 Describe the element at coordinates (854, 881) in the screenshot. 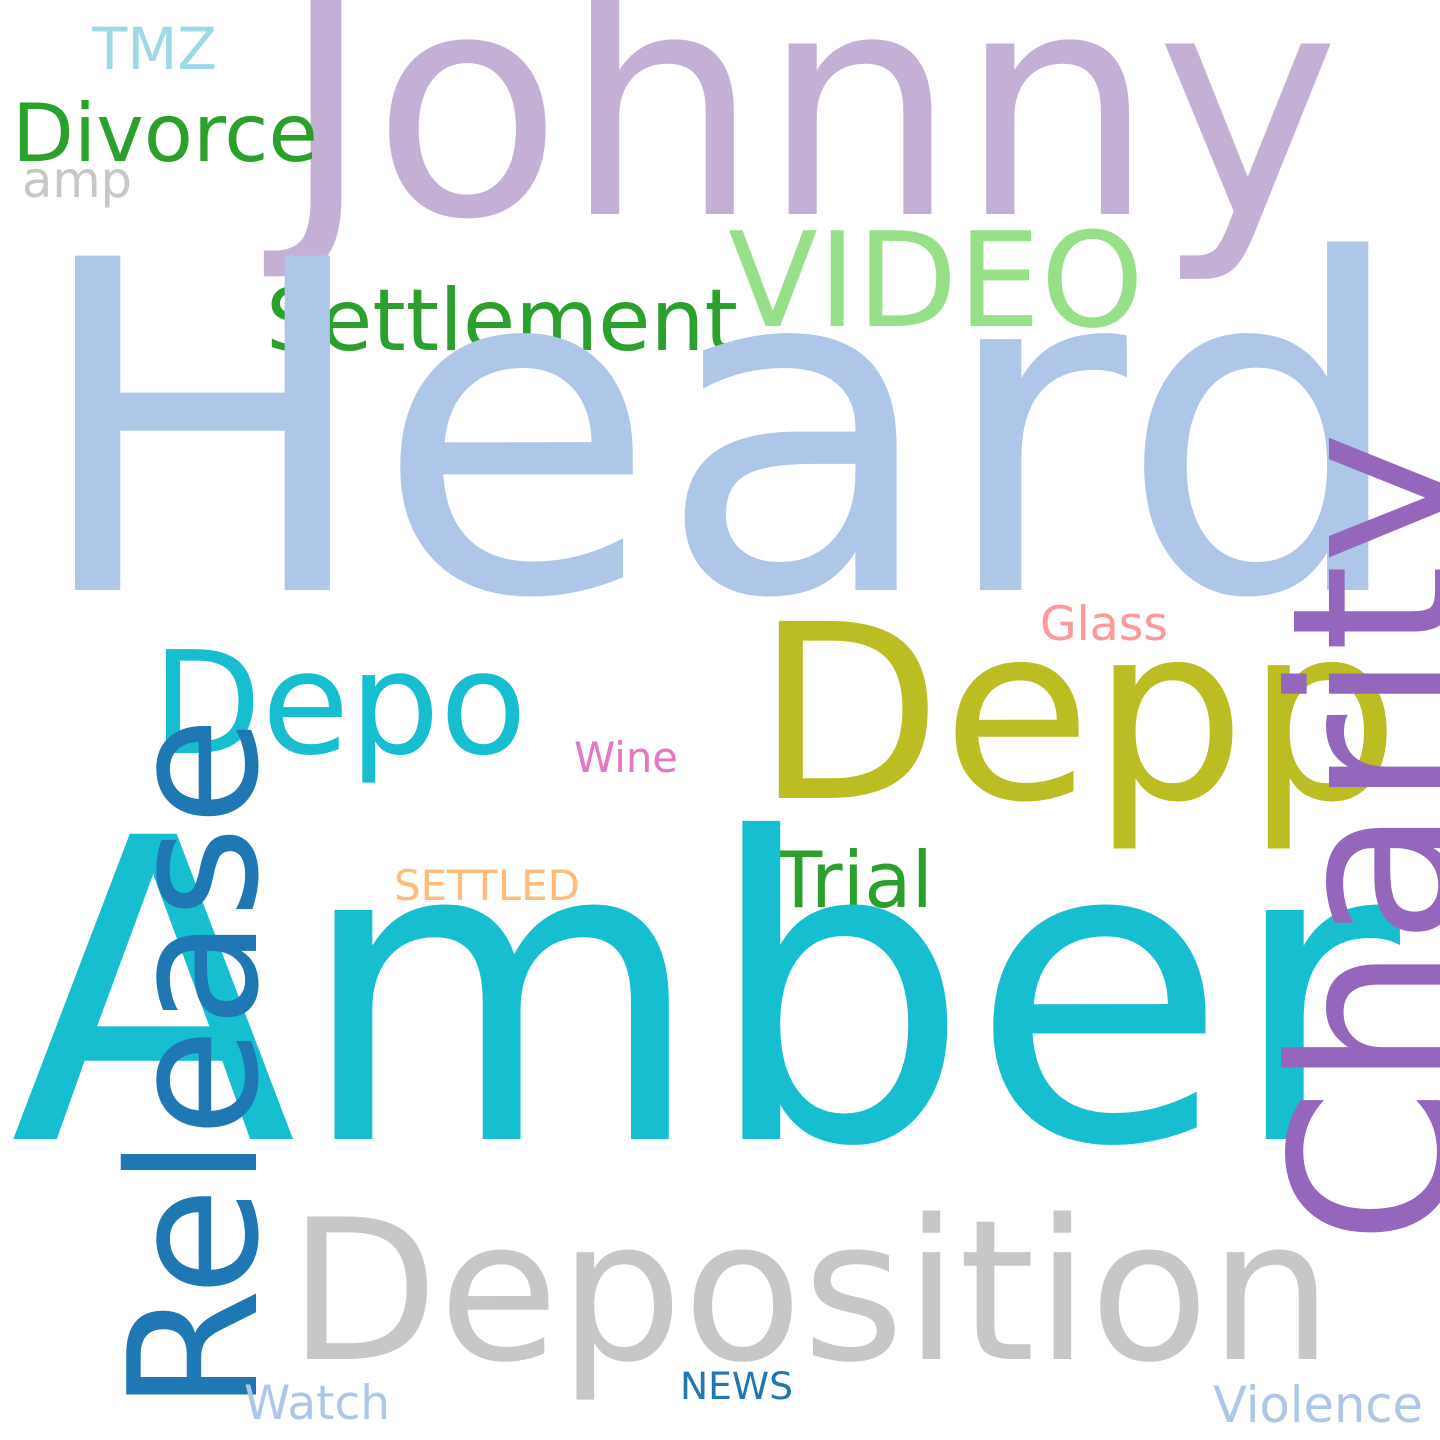

I see `word-trial: Trial` at that location.